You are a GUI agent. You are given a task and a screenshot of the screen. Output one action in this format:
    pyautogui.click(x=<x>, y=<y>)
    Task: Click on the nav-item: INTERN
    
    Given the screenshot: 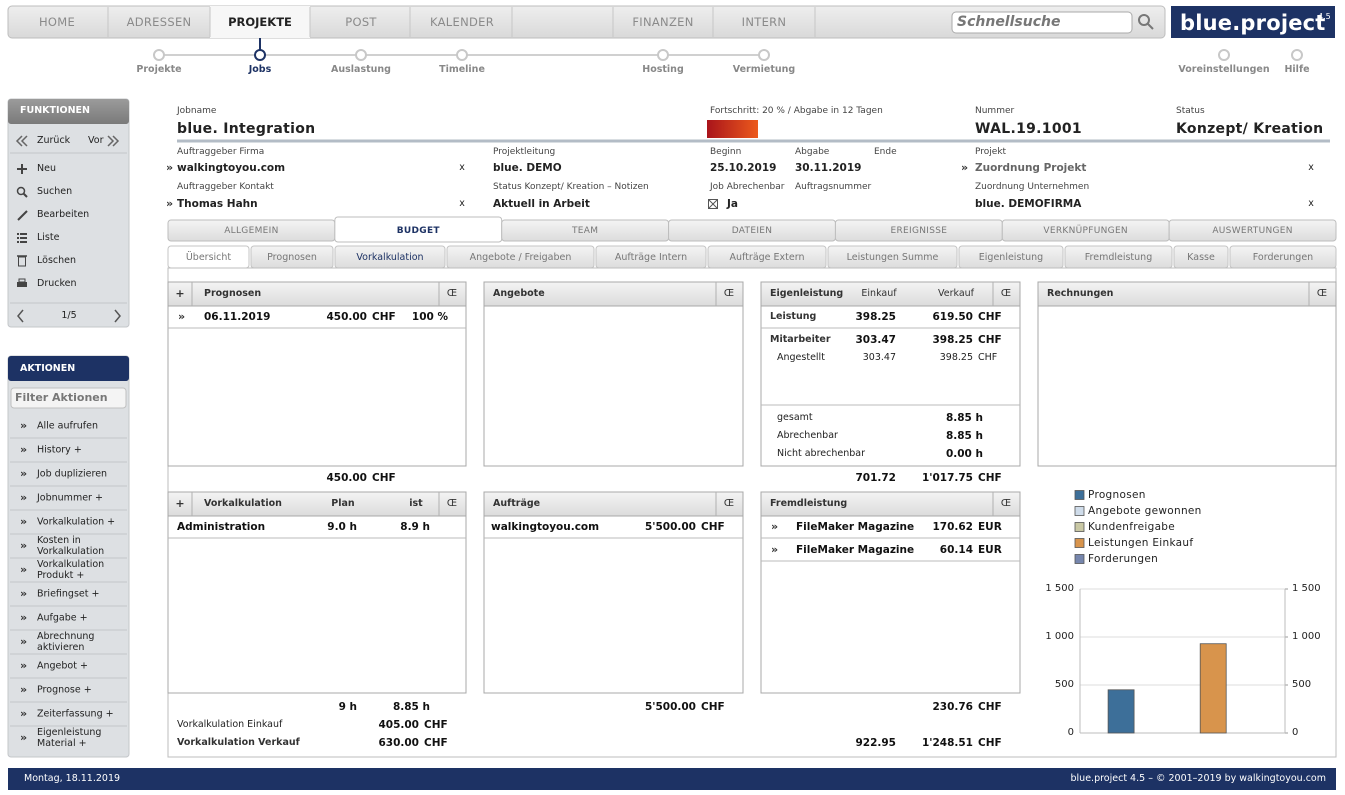 What is the action you would take?
    pyautogui.click(x=764, y=22)
    